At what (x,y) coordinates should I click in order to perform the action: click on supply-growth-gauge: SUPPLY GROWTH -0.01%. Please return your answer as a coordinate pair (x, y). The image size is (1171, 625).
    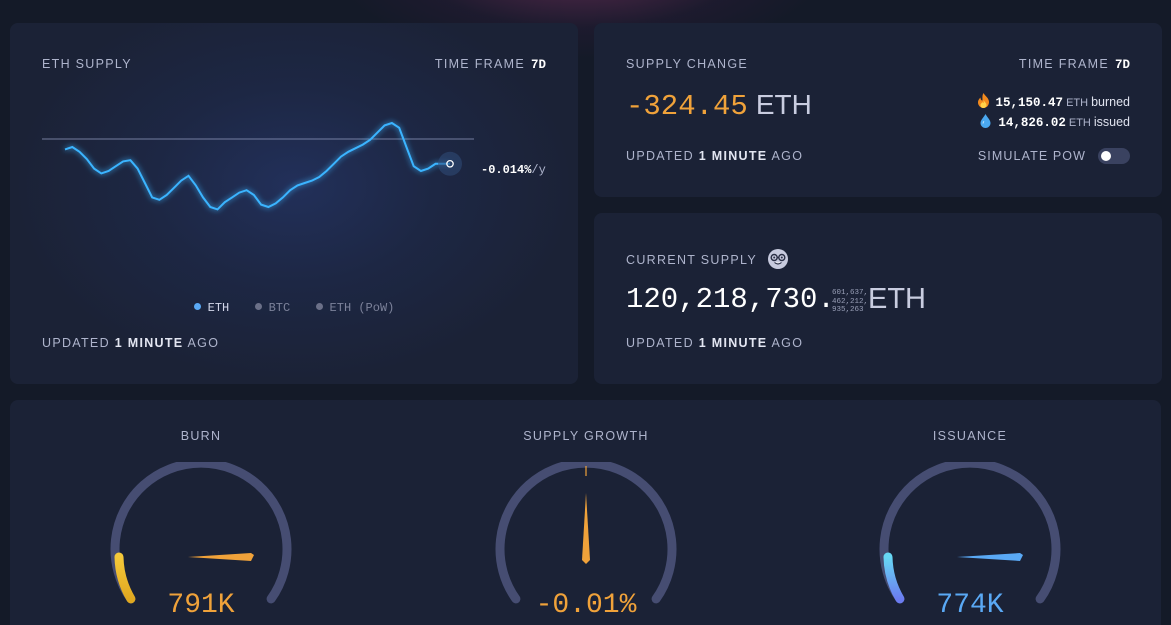
    Looking at the image, I should click on (586, 512).